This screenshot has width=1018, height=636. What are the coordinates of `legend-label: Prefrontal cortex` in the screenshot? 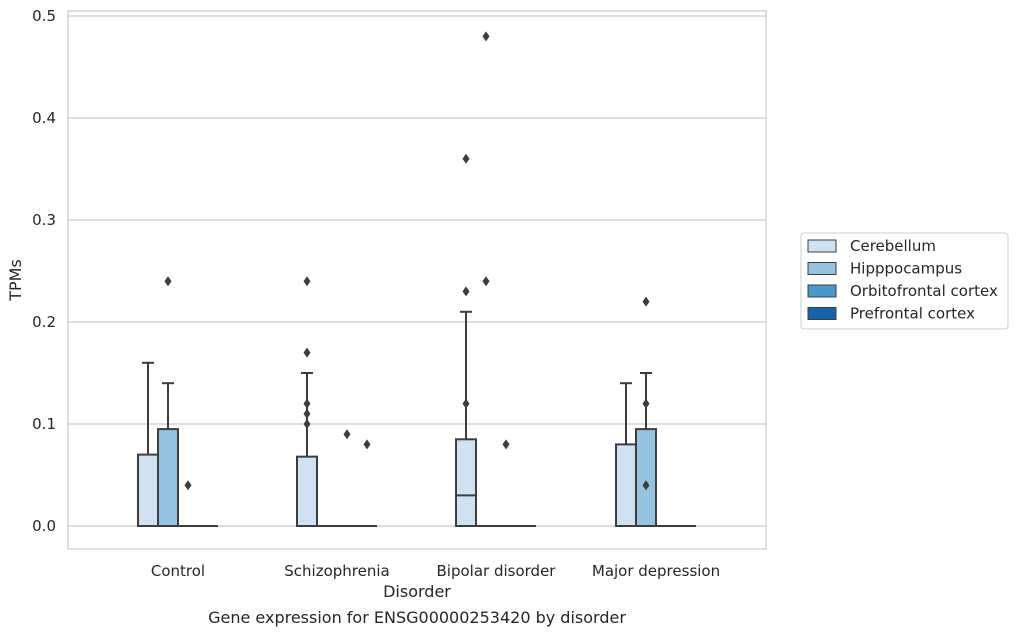 It's located at (912, 314).